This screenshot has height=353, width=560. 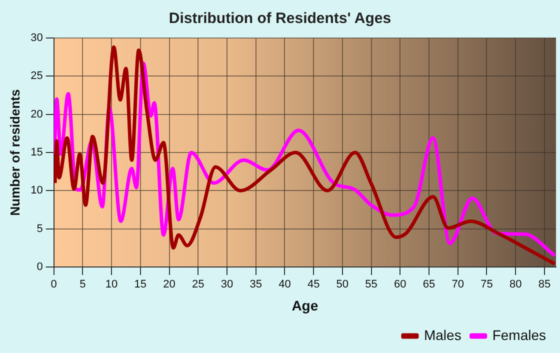 What do you see at coordinates (280, 19) in the screenshot?
I see `chart-title: Distribution of Residents' Ages` at bounding box center [280, 19].